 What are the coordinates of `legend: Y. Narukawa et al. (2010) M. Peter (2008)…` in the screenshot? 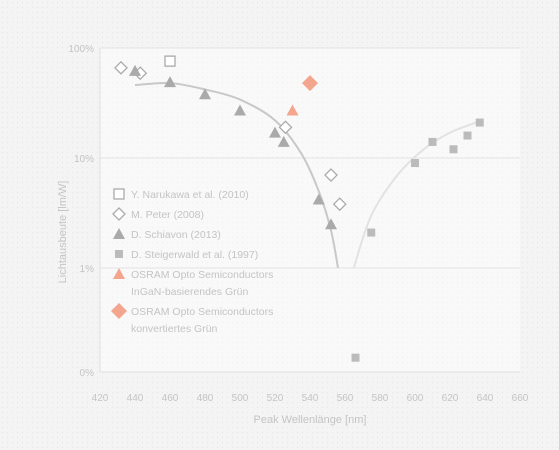 It's located at (192, 261).